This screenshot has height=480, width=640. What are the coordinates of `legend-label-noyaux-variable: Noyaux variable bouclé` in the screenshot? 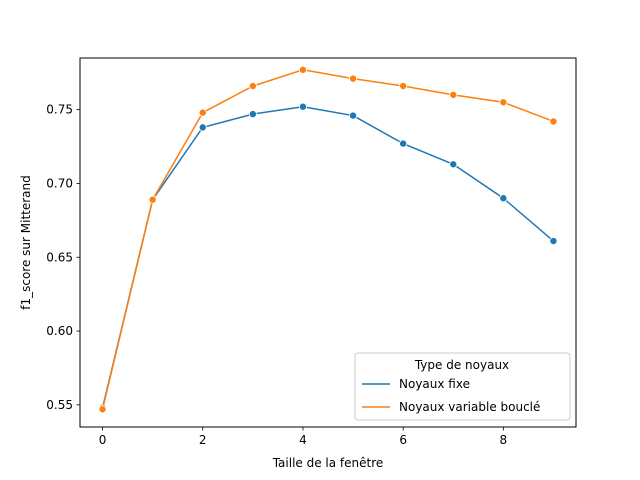 It's located at (469, 407).